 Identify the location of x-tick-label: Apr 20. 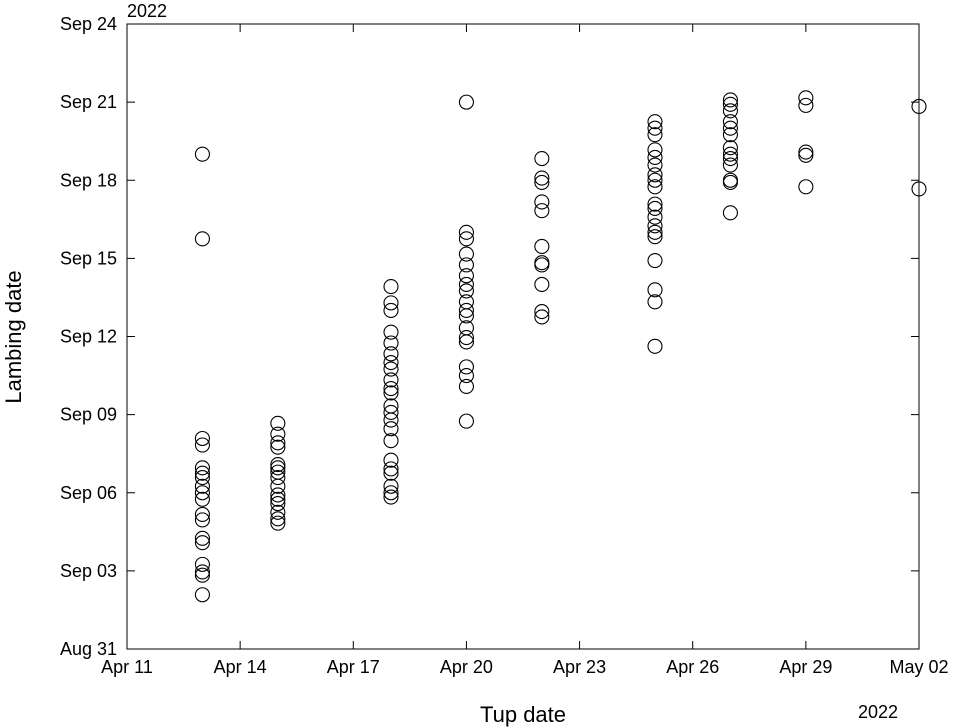
(466, 667).